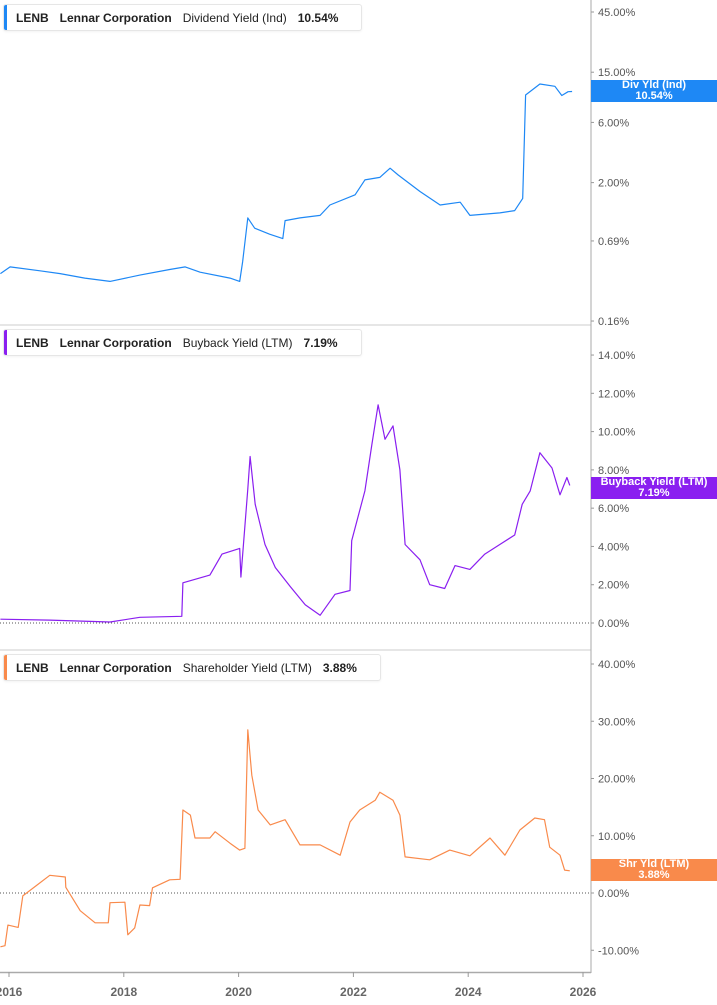 The width and height of the screenshot is (717, 1005). What do you see at coordinates (613, 322) in the screenshot?
I see `y-tick-label: 0.16%` at bounding box center [613, 322].